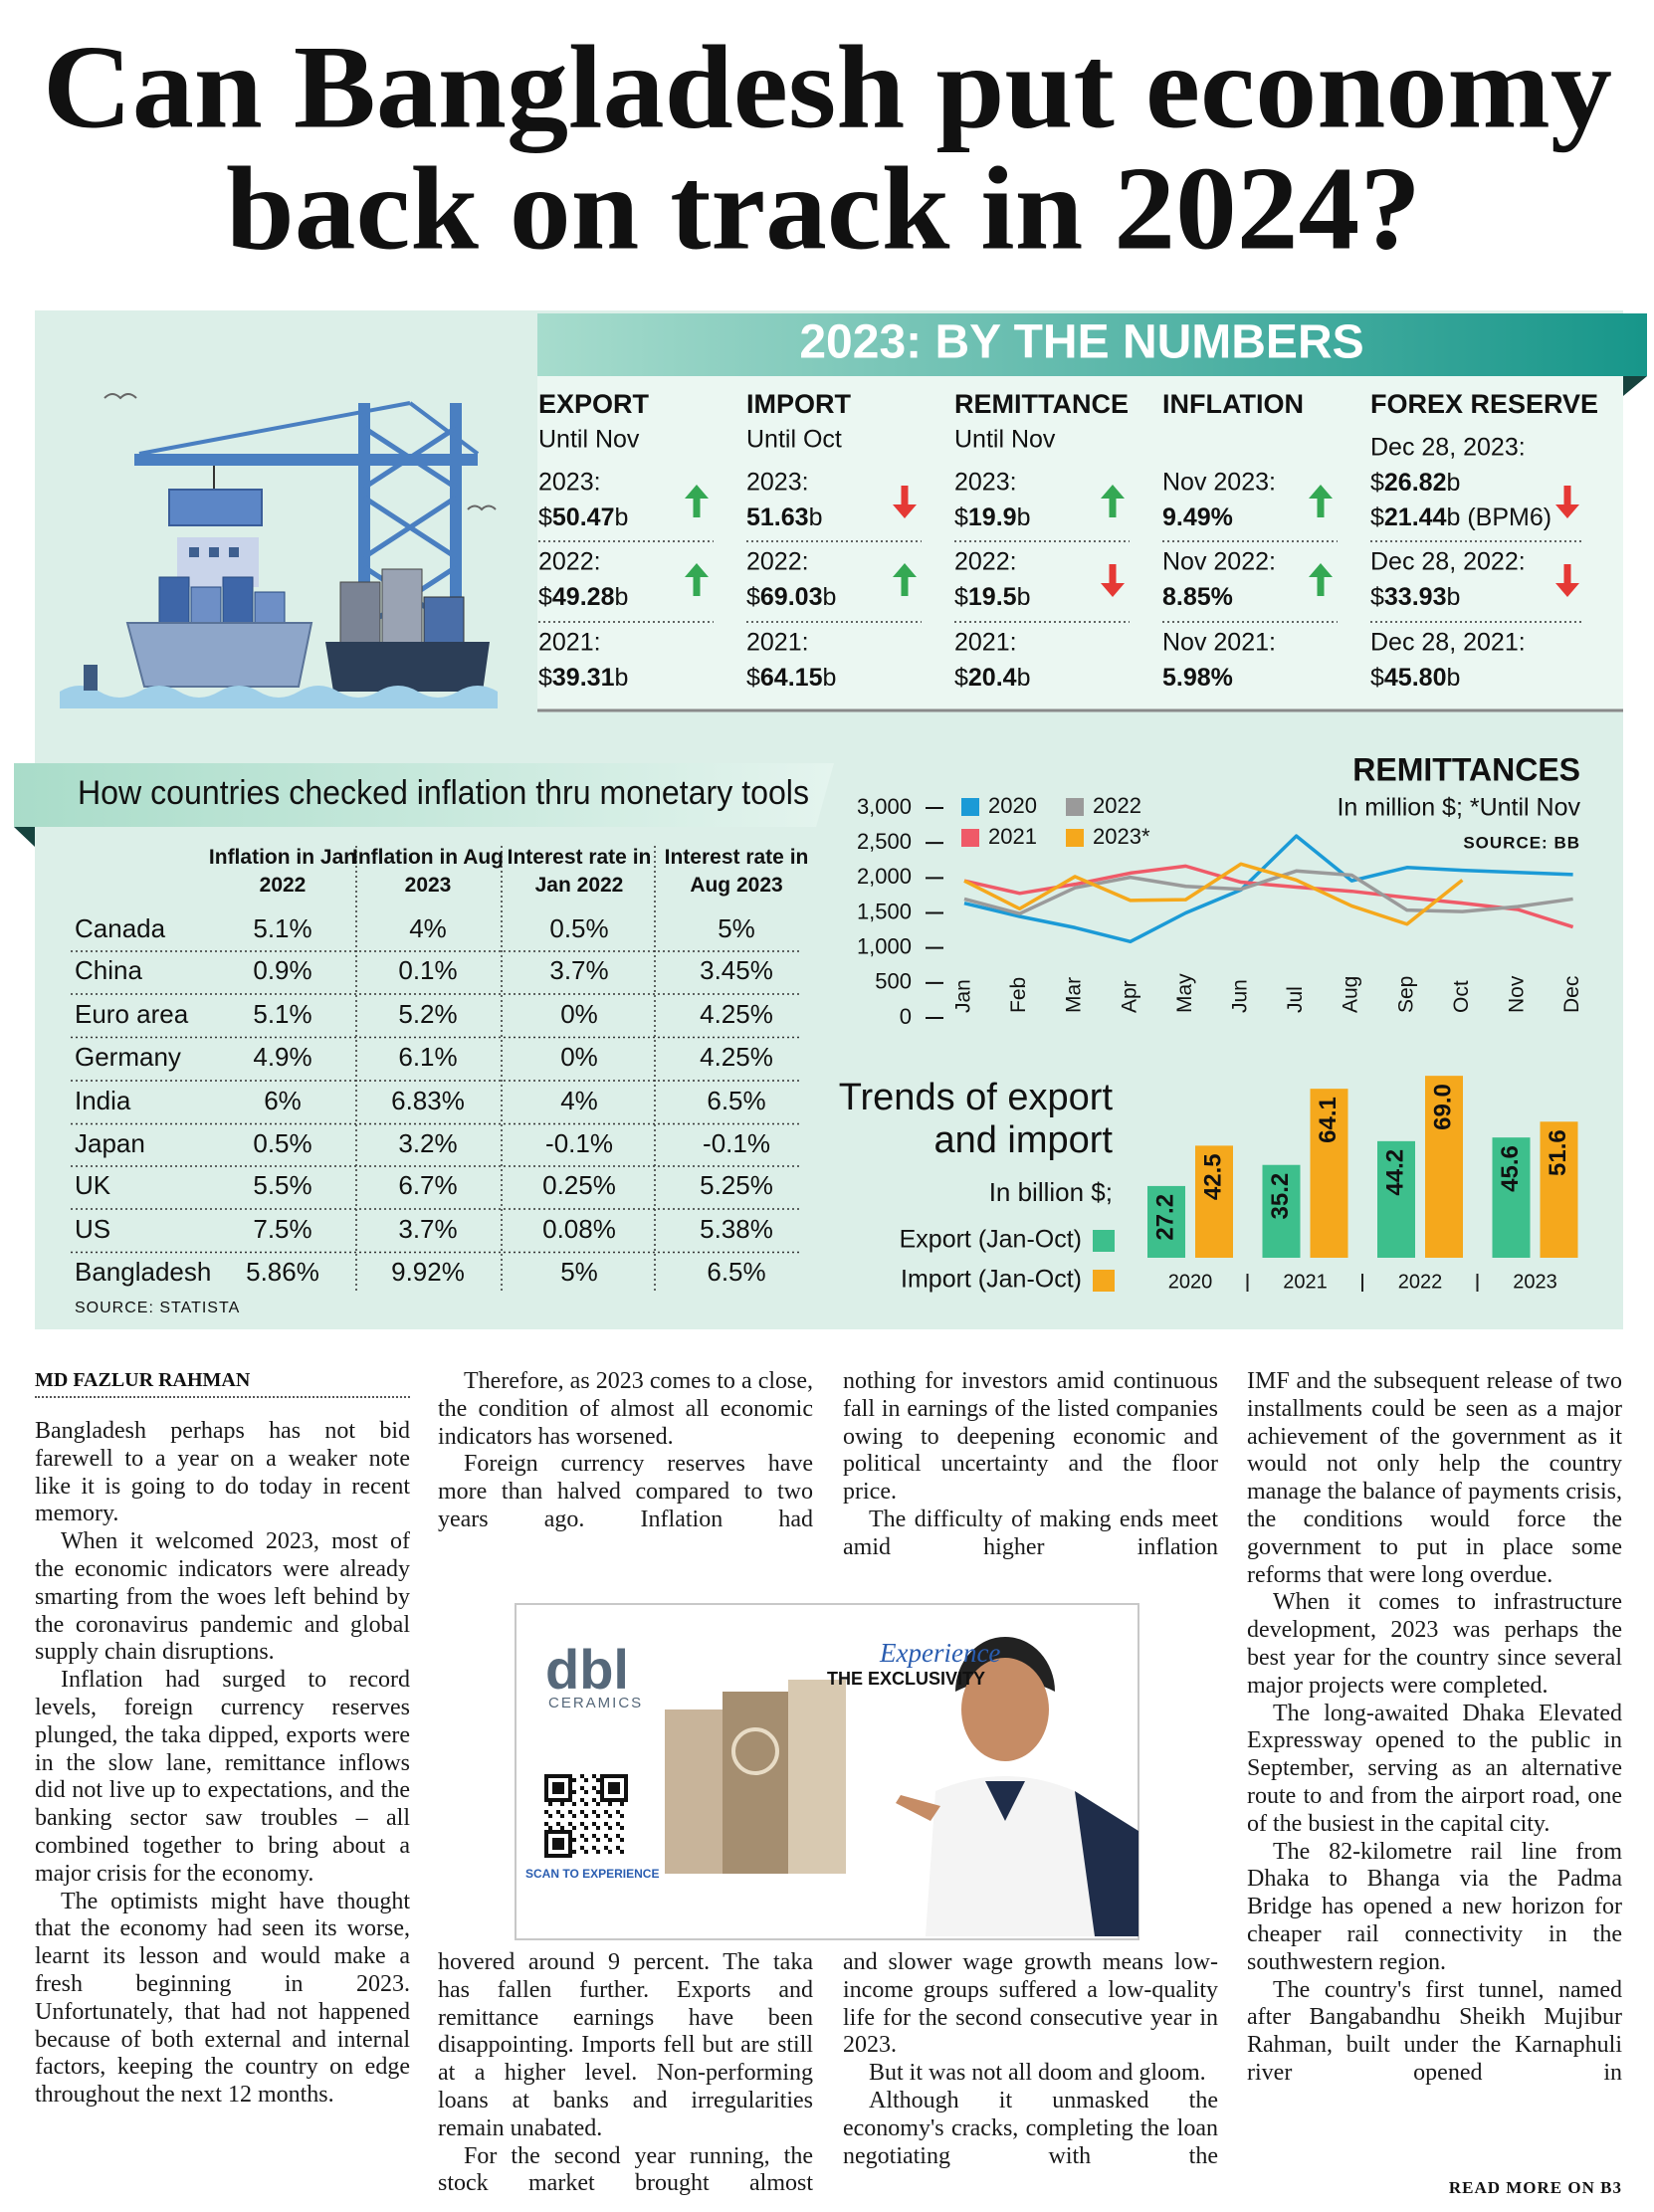 Image resolution: width=1654 pixels, height=2212 pixels. What do you see at coordinates (697, 501) in the screenshot?
I see `trend-arrow` at bounding box center [697, 501].